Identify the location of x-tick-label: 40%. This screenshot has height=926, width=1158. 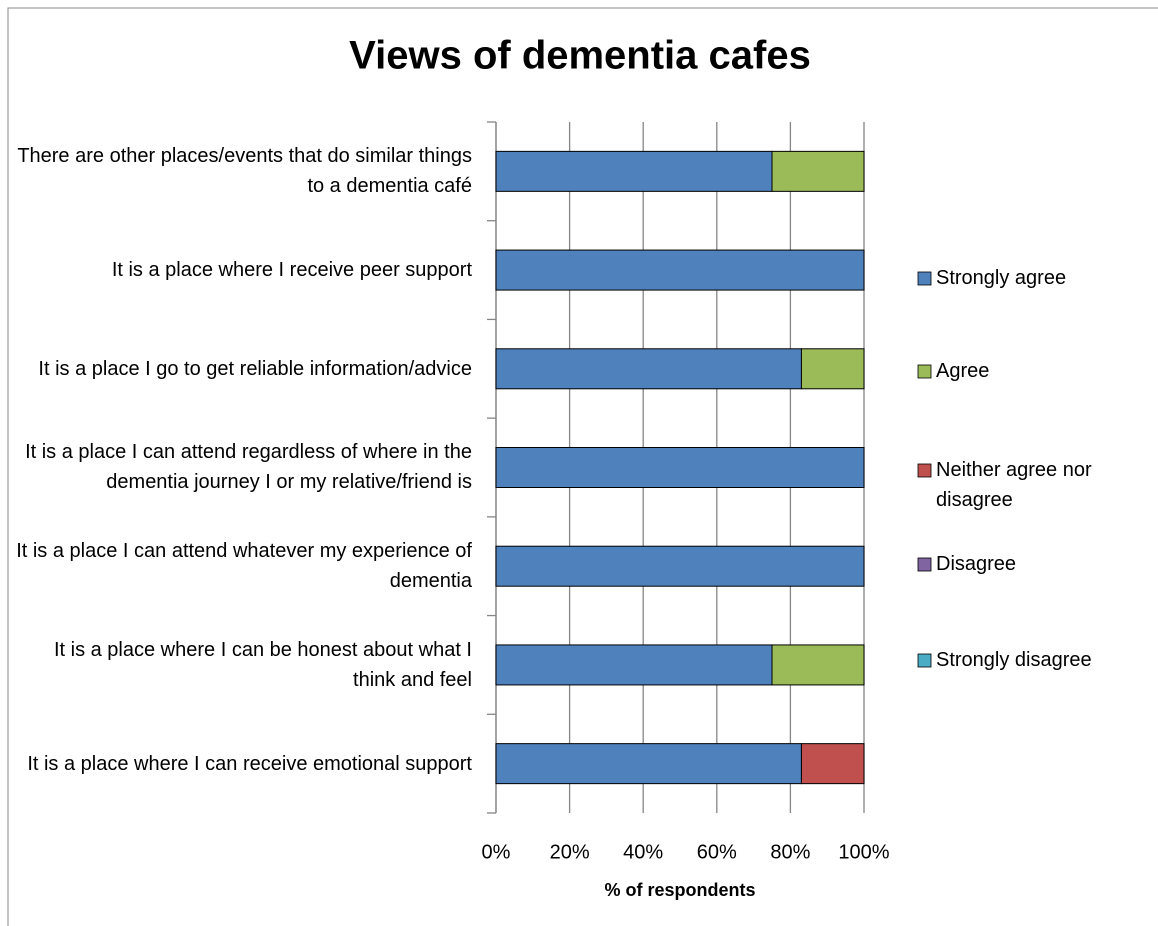
(643, 852).